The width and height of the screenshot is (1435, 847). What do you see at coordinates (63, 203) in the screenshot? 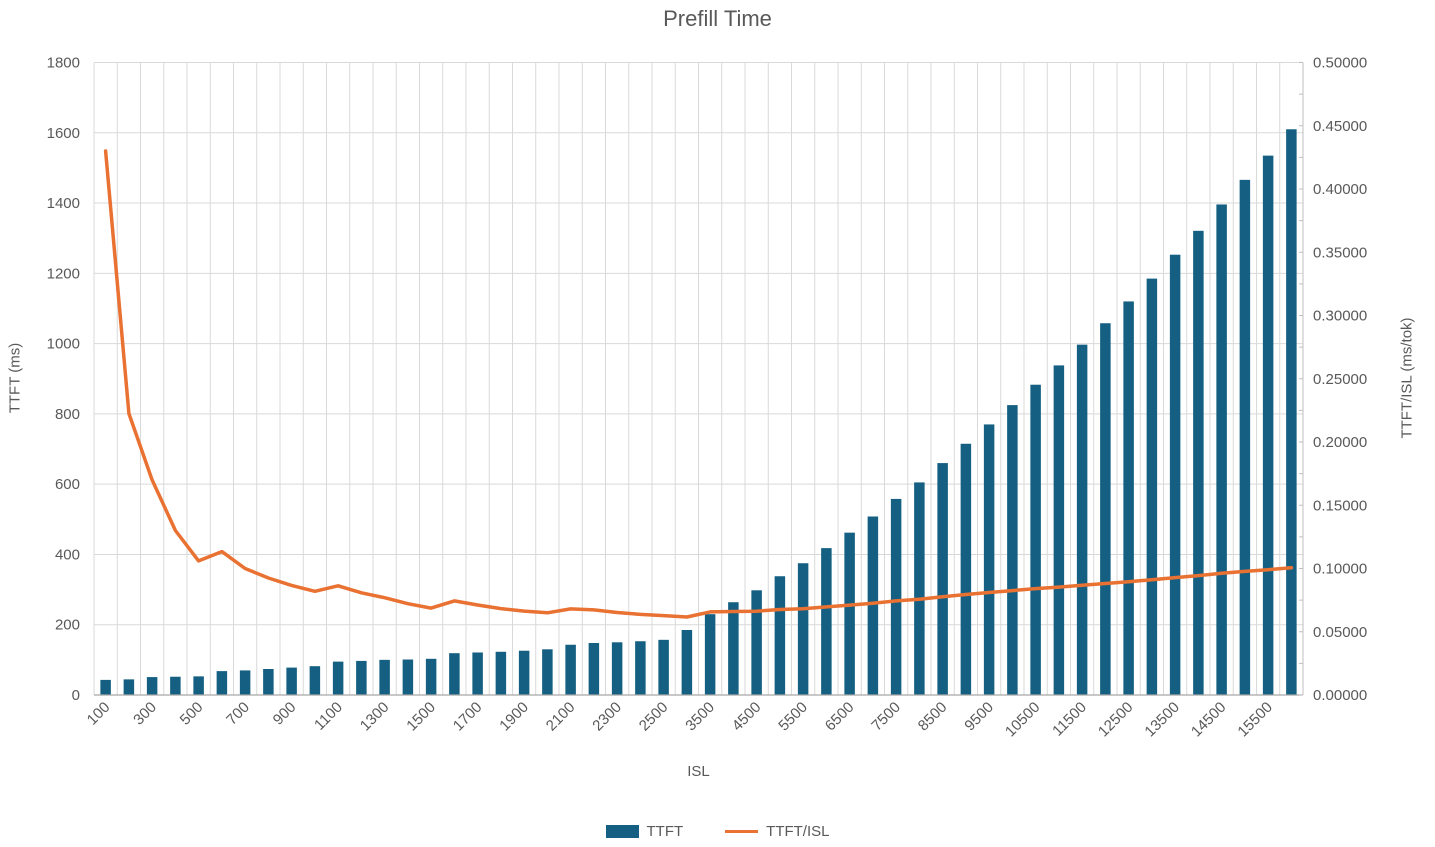
I see `left-axis-tick-label: 1400` at bounding box center [63, 203].